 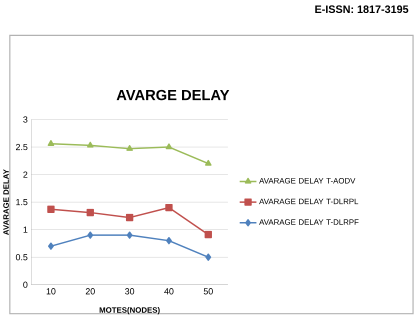 What do you see at coordinates (26, 229) in the screenshot?
I see `y-tick-label: 1` at bounding box center [26, 229].